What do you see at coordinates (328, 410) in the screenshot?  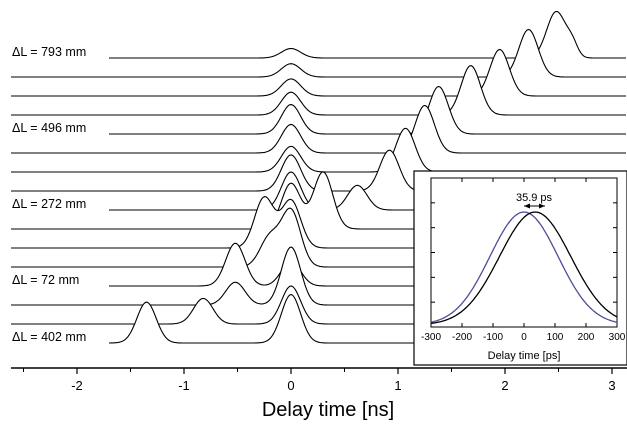 I see `x-axis-title: Delay time [ns]` at bounding box center [328, 410].